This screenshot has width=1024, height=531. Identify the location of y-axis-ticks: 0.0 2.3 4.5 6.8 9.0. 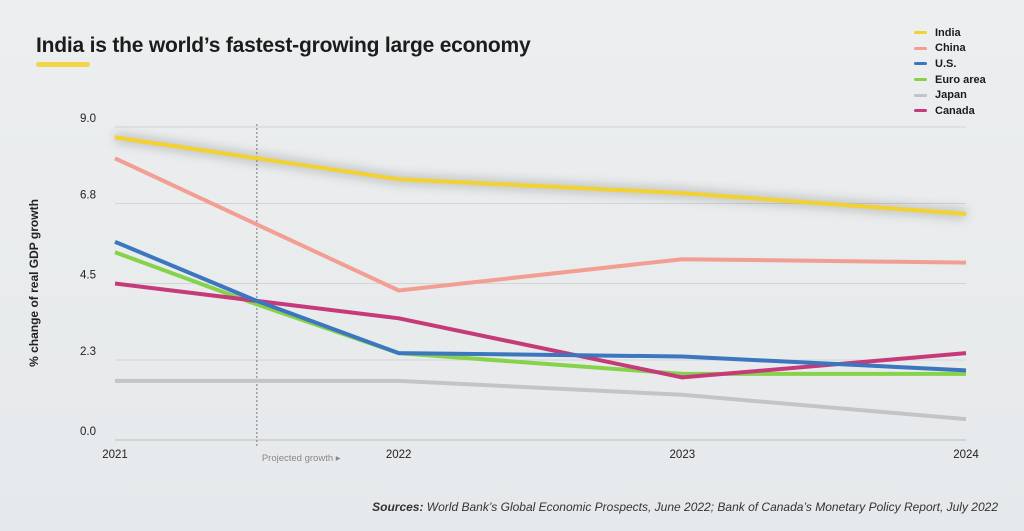
(88, 275).